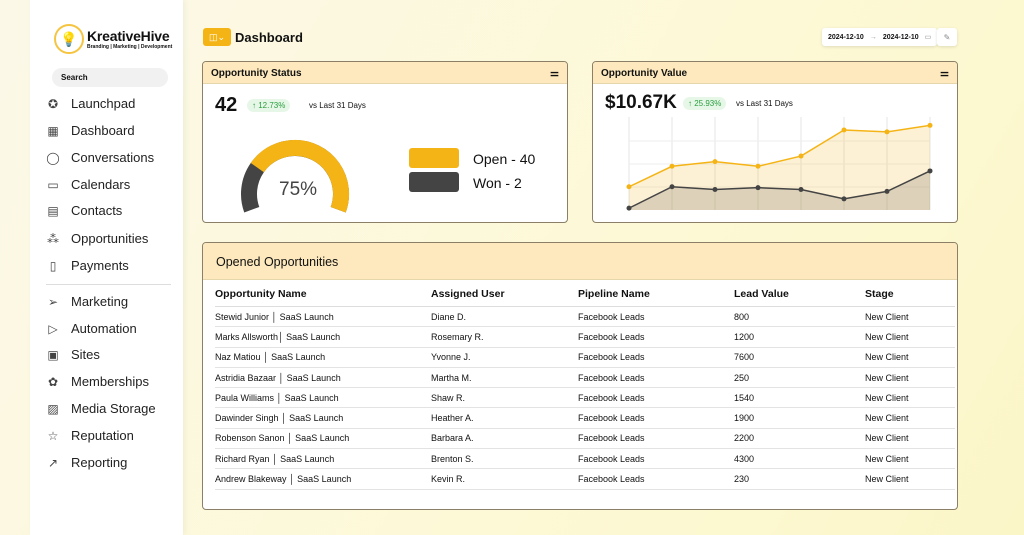  What do you see at coordinates (504, 297) in the screenshot?
I see `column-header: Assigned User` at bounding box center [504, 297].